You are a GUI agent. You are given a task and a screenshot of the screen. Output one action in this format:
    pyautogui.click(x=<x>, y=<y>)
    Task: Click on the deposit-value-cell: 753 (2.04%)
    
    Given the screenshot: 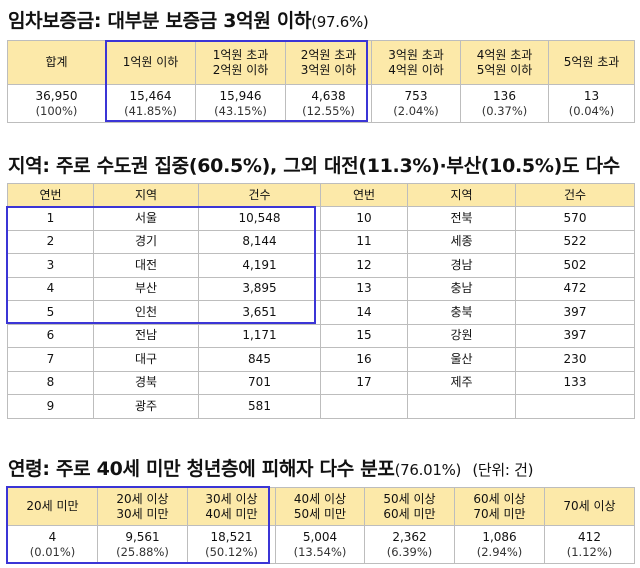 What is the action you would take?
    pyautogui.click(x=416, y=103)
    